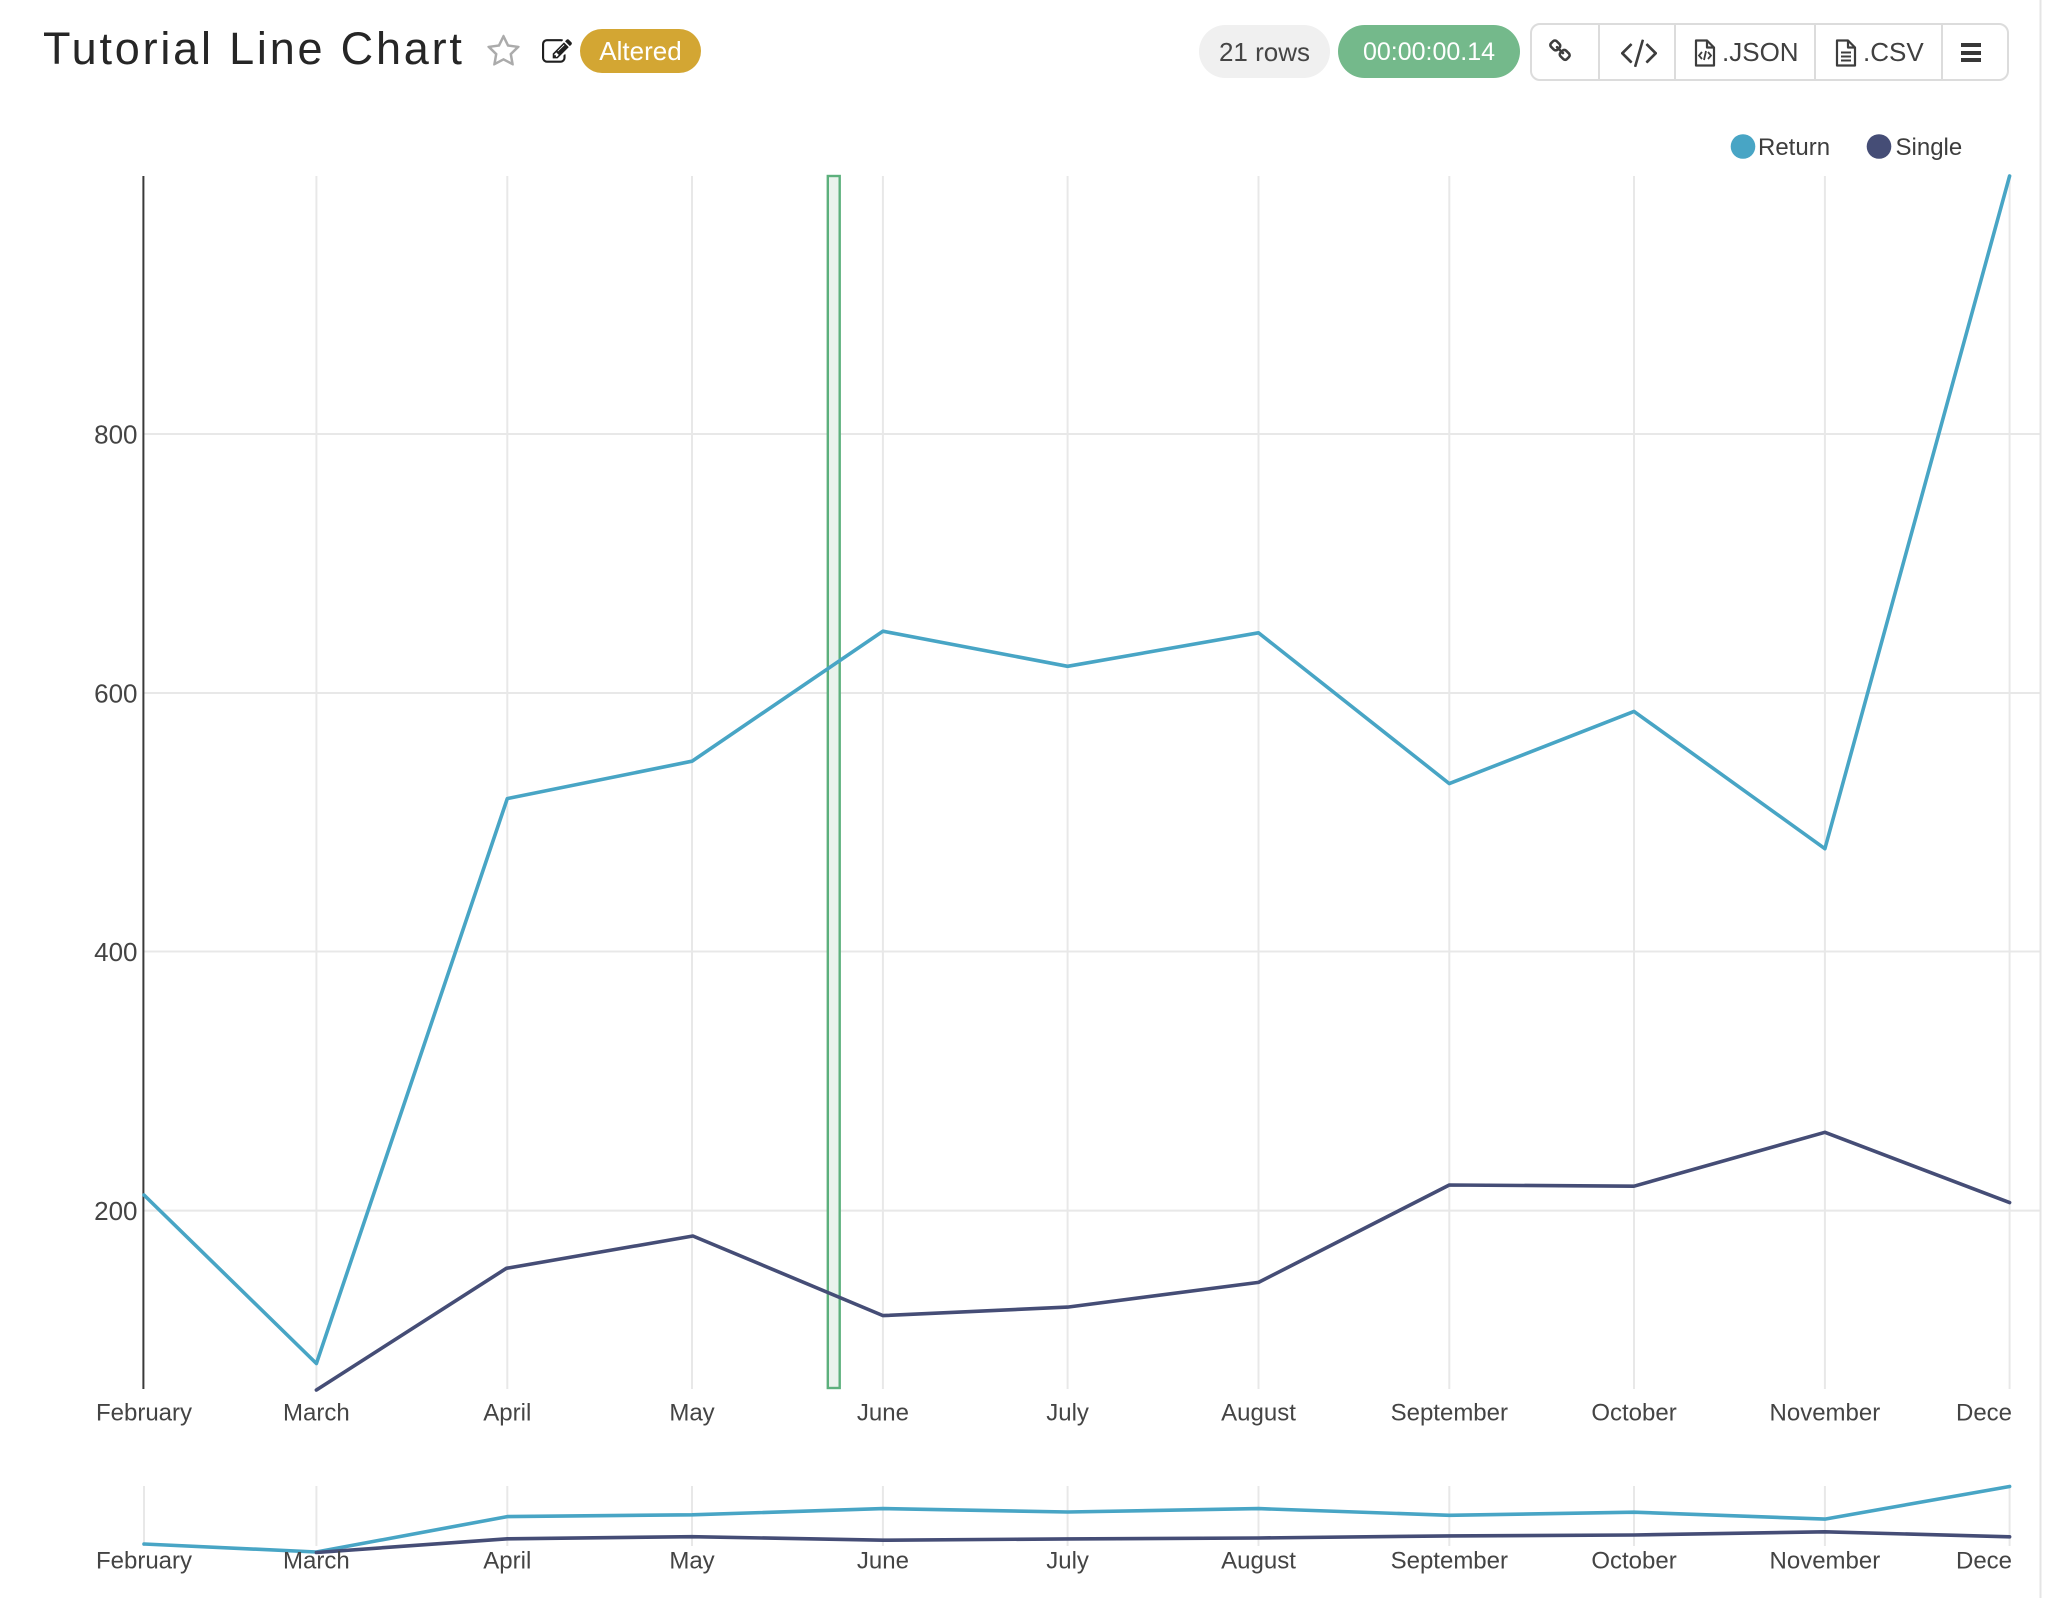  I want to click on svg-text: Single, so click(1929, 147).